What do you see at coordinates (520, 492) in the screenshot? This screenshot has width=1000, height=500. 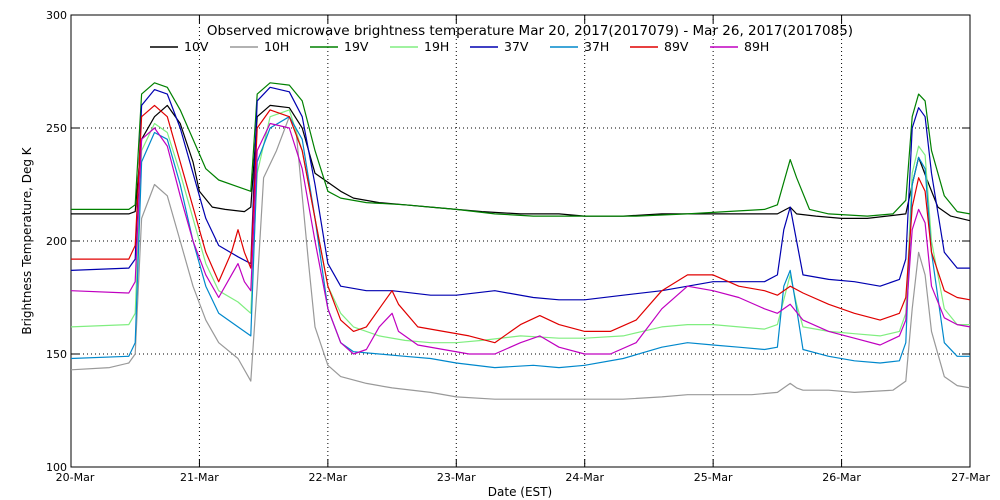 I see `x-axis-label: Date (EST)` at bounding box center [520, 492].